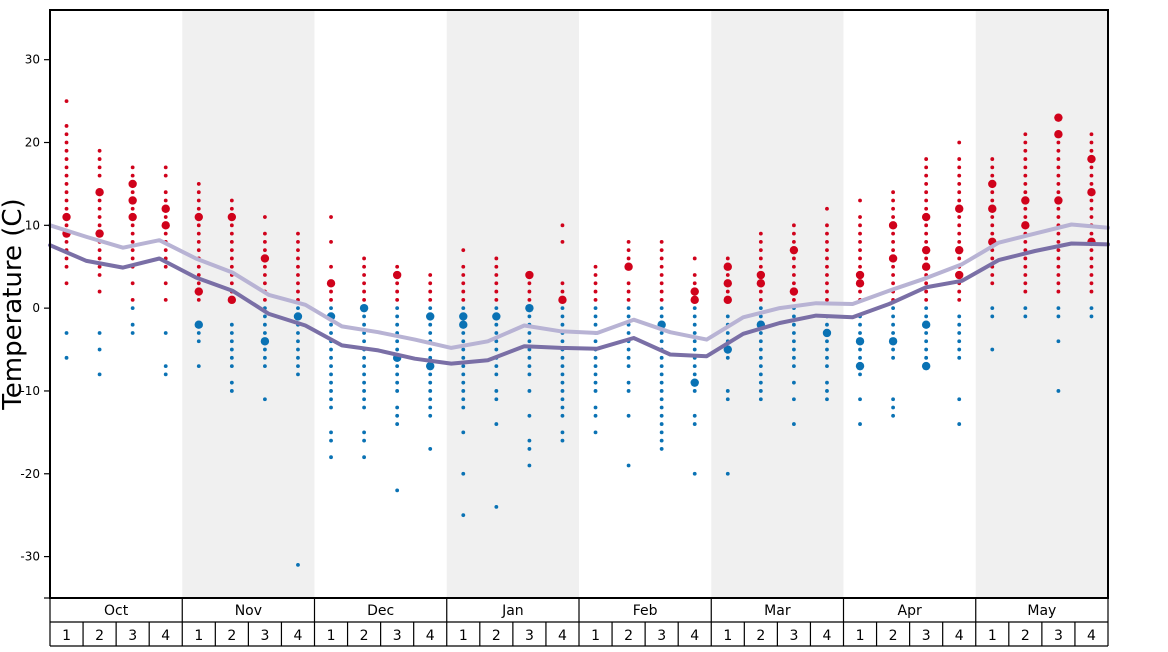  Describe the element at coordinates (248, 611) in the screenshot. I see `month-label-nov: Nov` at that location.